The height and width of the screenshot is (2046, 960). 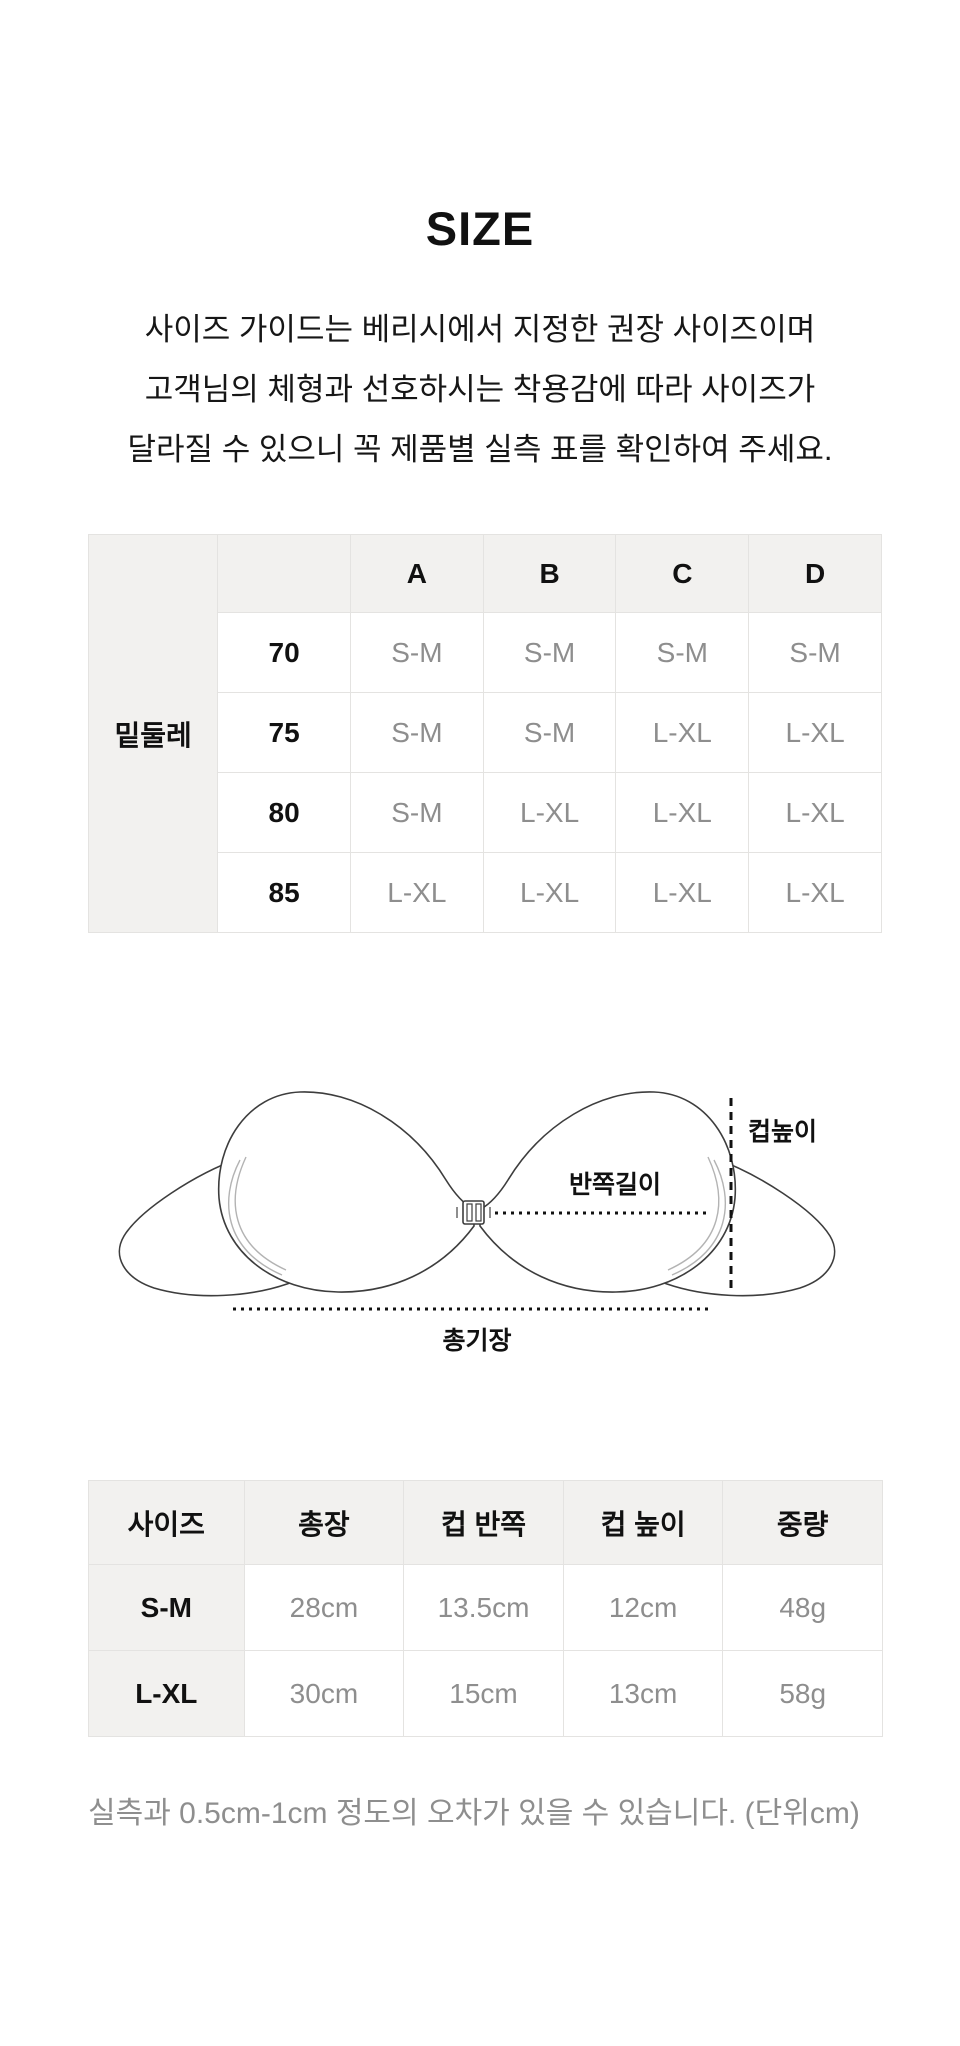 I want to click on table-header-row: 사이즈 총장 컵 반쪽 컵 높이 중량, so click(x=485, y=1522).